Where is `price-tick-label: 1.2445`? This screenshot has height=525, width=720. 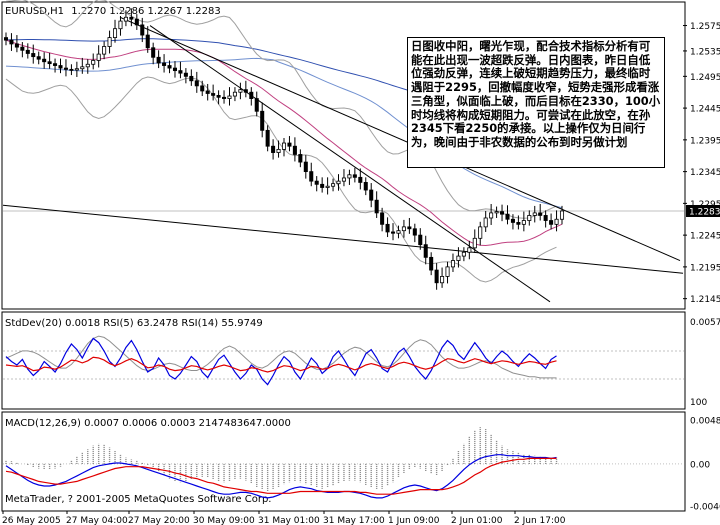 price-tick-label: 1.2445 is located at coordinates (705, 110).